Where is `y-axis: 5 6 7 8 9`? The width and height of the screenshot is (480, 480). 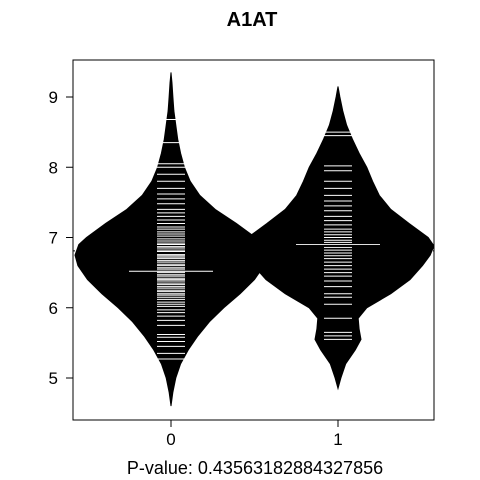 y-axis: 5 6 7 8 9 is located at coordinates (61, 238).